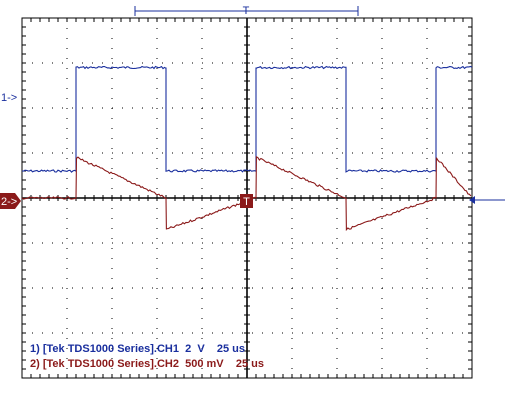 This screenshot has height=409, width=509. I want to click on ch2-ground-marker: 2->, so click(9, 202).